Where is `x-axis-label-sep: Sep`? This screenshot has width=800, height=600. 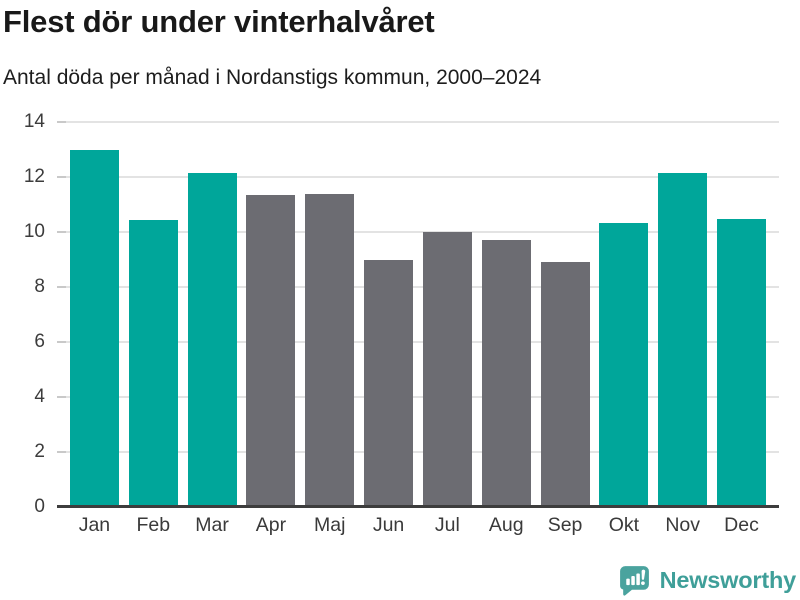 x-axis-label-sep: Sep is located at coordinates (565, 525).